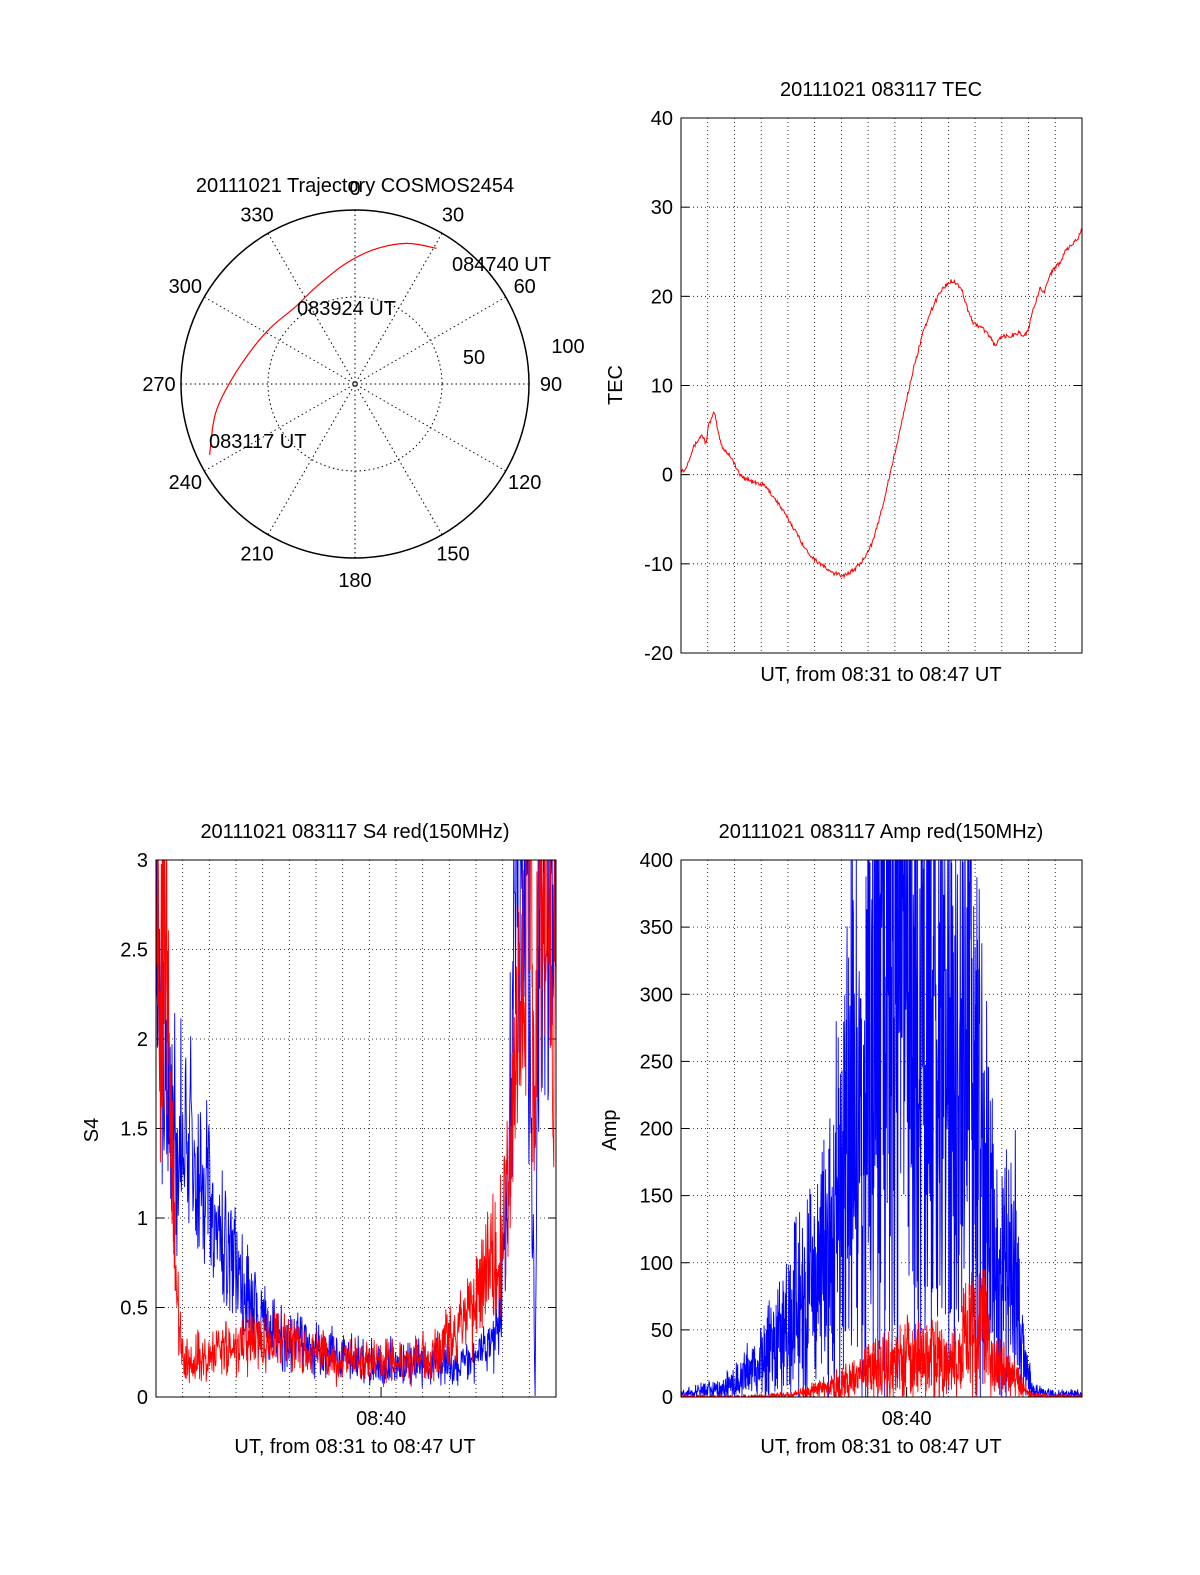  I want to click on amp-plot-frame, so click(881, 1128).